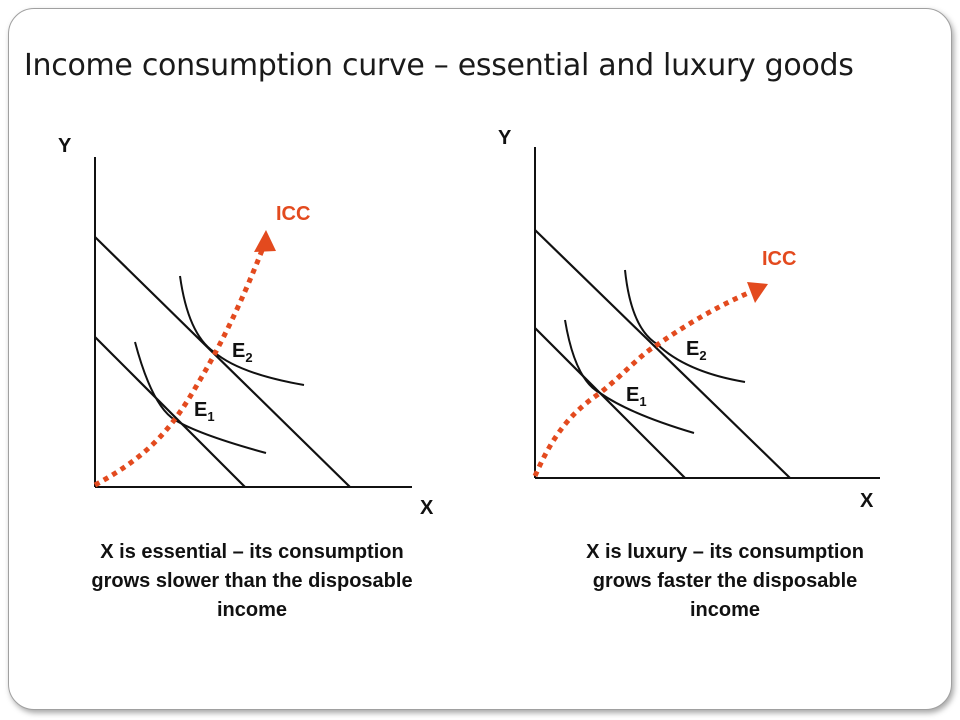  What do you see at coordinates (204, 411) in the screenshot?
I see `left-e1-label: E1` at bounding box center [204, 411].